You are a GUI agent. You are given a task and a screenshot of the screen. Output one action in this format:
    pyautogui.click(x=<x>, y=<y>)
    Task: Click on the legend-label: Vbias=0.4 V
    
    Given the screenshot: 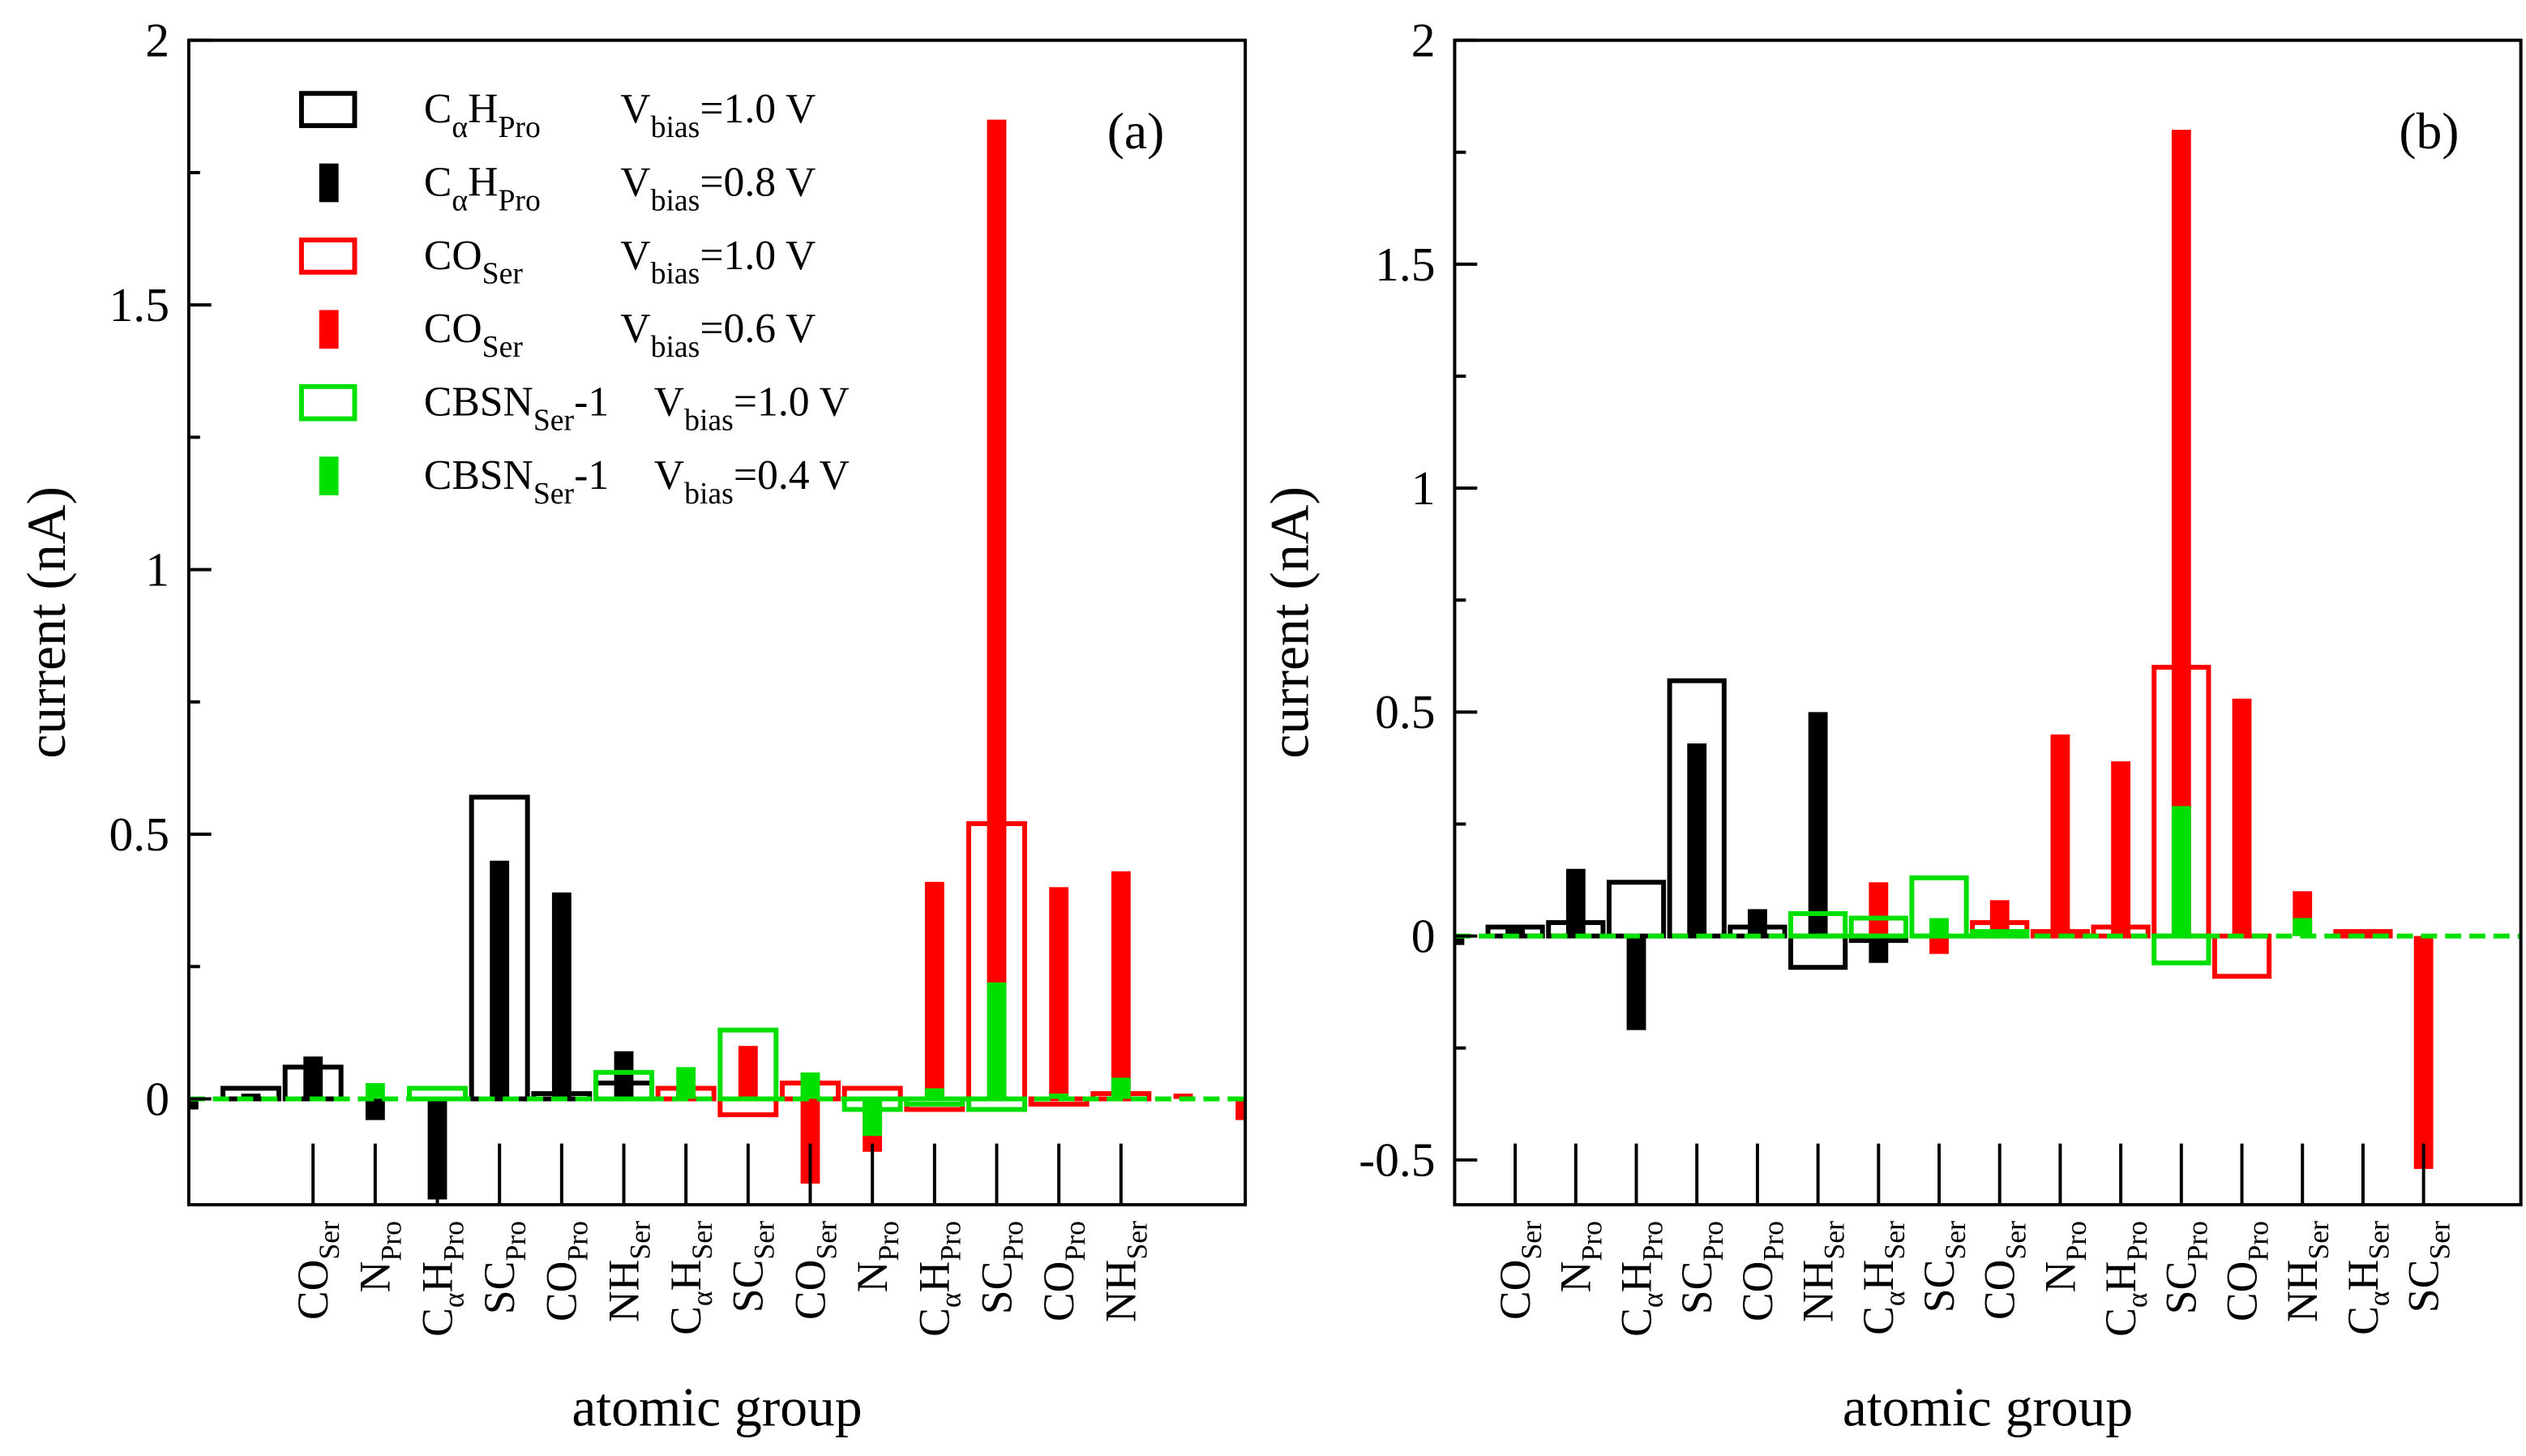 What is the action you would take?
    pyautogui.click(x=752, y=481)
    